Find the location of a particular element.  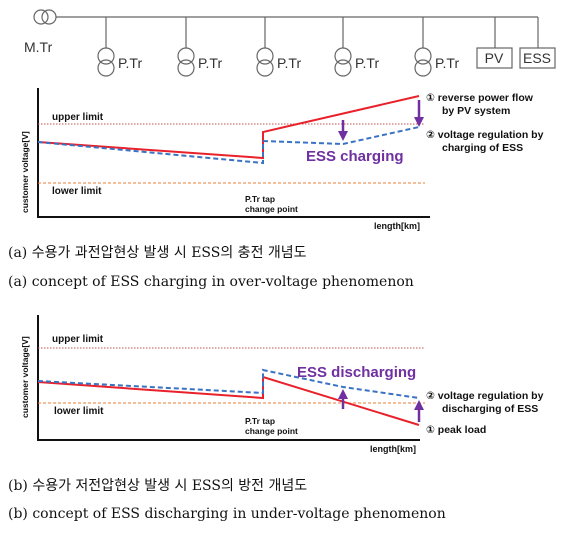

mode-label: ESS discharging is located at coordinates (356, 372).